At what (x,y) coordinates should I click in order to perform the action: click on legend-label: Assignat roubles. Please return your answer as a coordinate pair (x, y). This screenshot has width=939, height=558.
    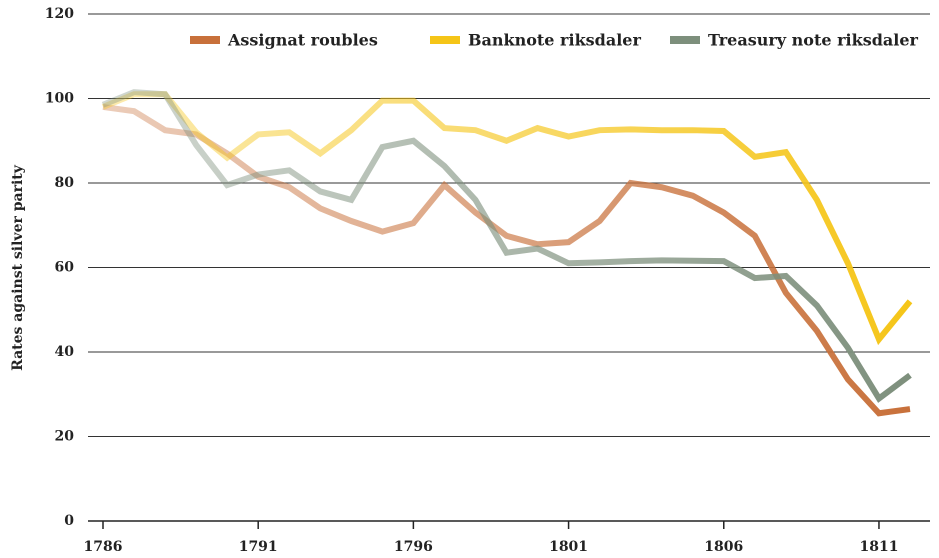
    Looking at the image, I should click on (302, 40).